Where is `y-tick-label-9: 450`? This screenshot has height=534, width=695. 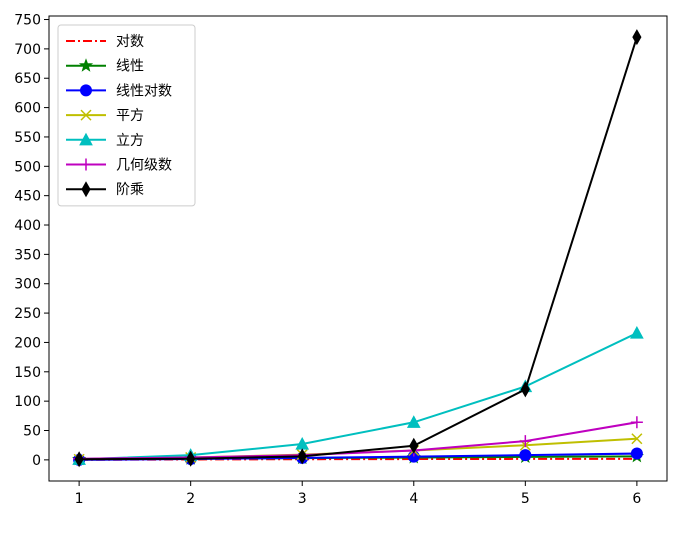 y-tick-label-9: 450 is located at coordinates (27, 197).